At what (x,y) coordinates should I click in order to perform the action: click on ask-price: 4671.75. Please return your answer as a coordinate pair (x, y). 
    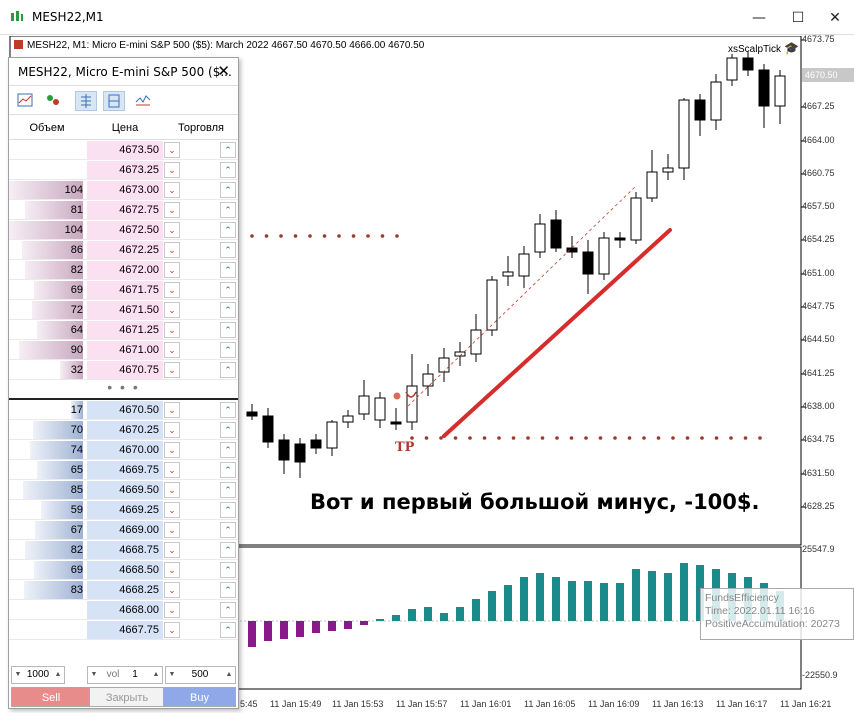
    Looking at the image, I should click on (125, 290).